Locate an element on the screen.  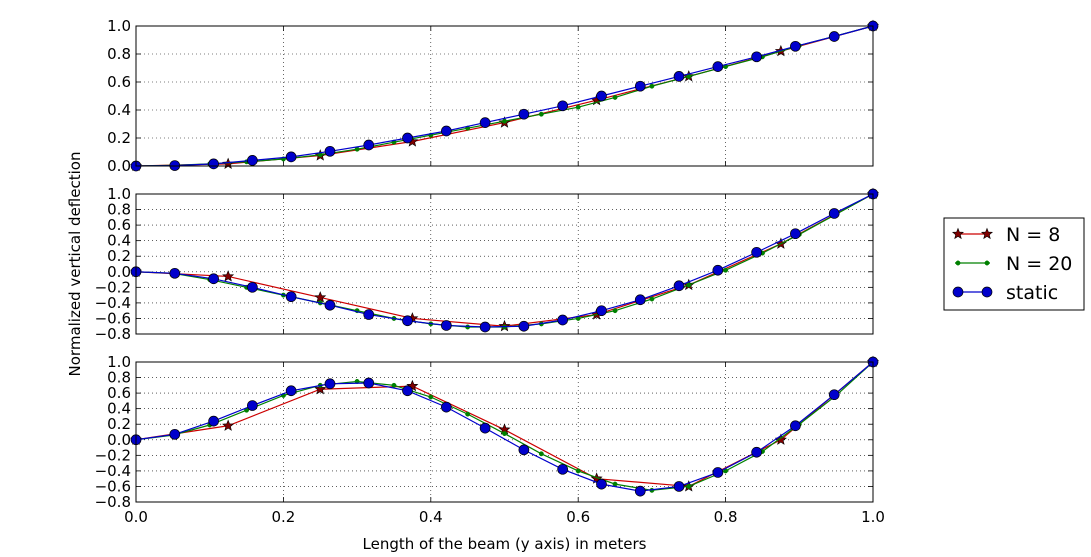
y-tick-label: −0.6 is located at coordinates (113, 318).